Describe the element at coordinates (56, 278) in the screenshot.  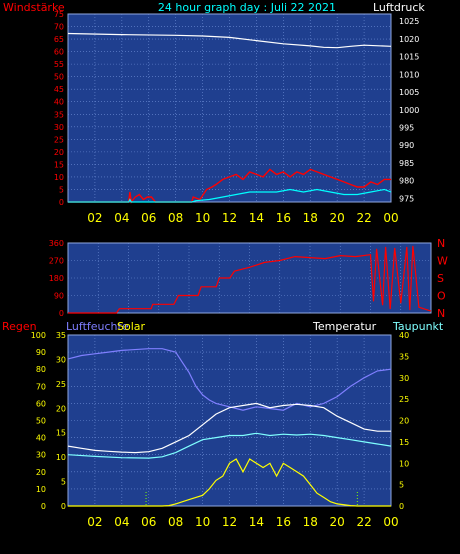
I see `y-tick-label: 180` at that location.